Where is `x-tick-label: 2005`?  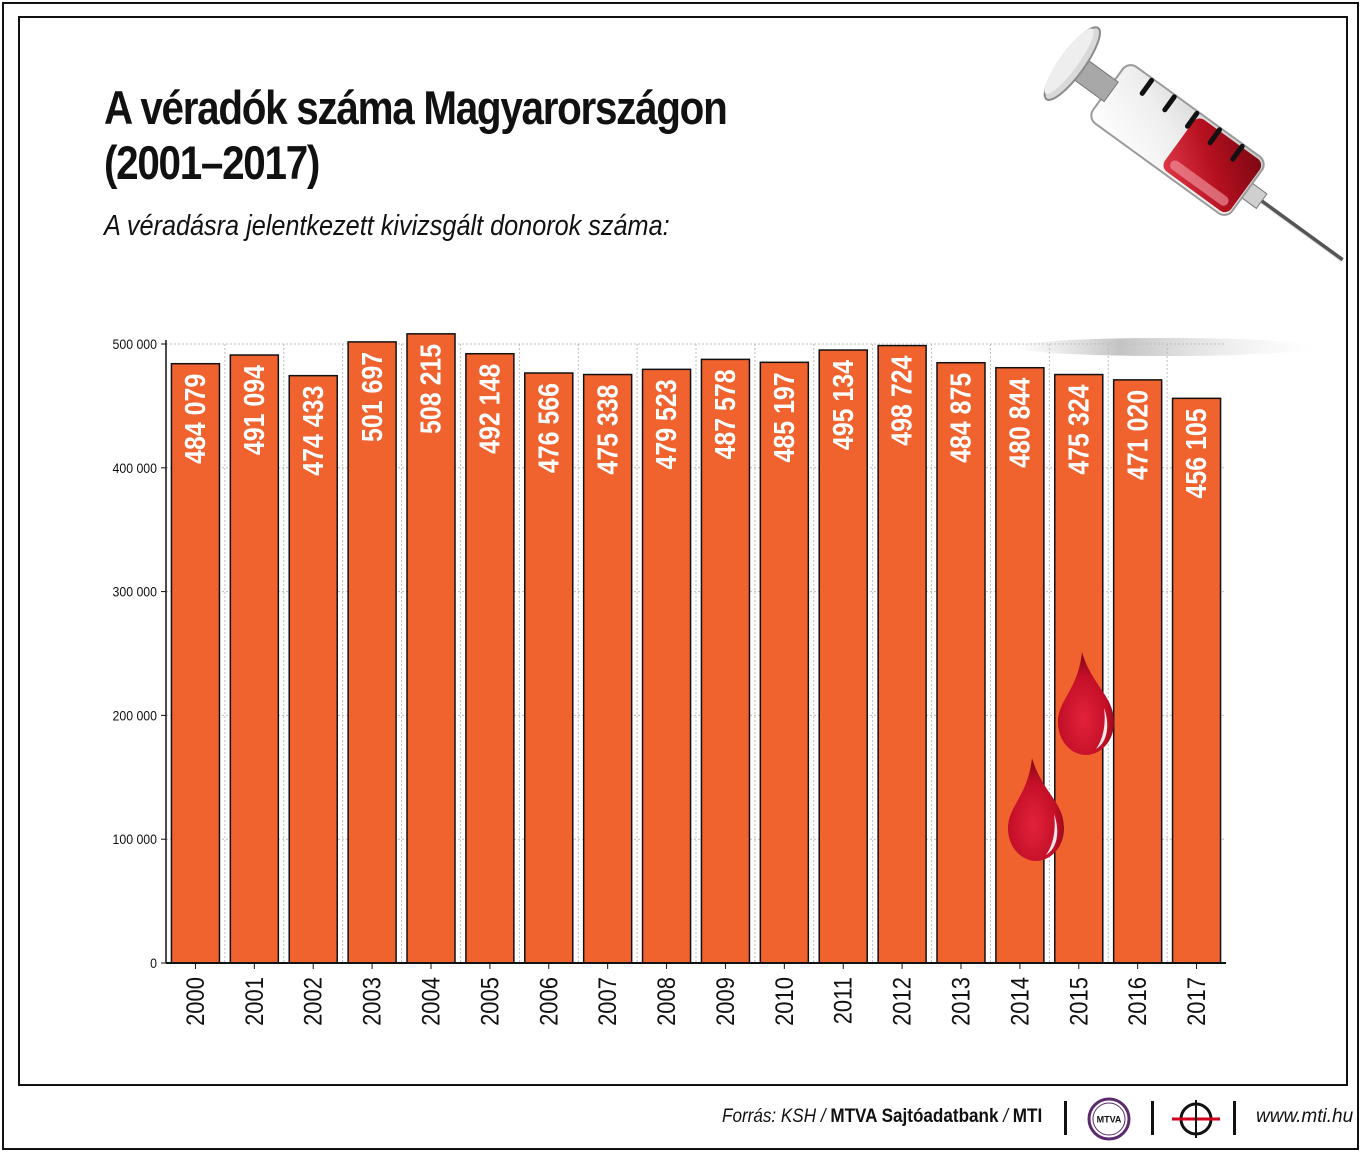
x-tick-label: 2005 is located at coordinates (490, 1001).